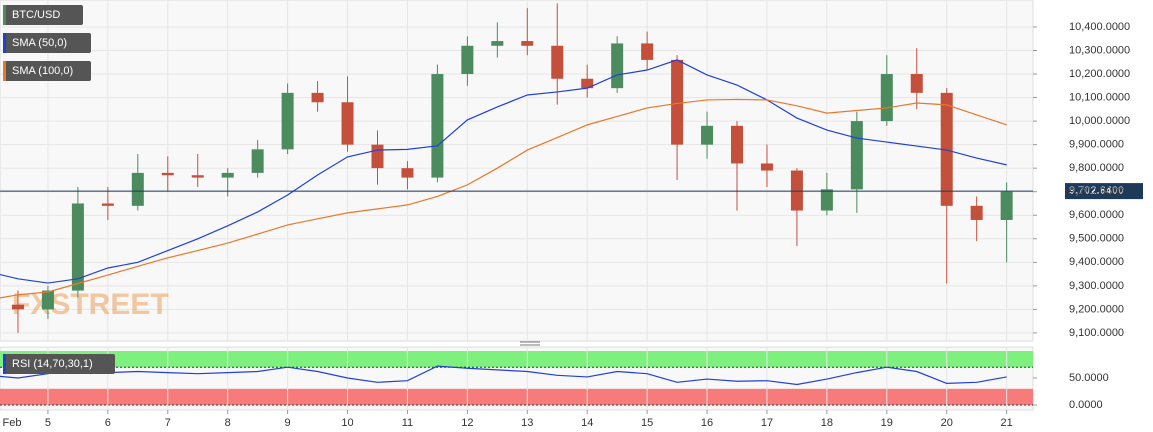 The image size is (1153, 432). Describe the element at coordinates (1096, 309) in the screenshot. I see `y-tick-label: 9,200.0000` at that location.